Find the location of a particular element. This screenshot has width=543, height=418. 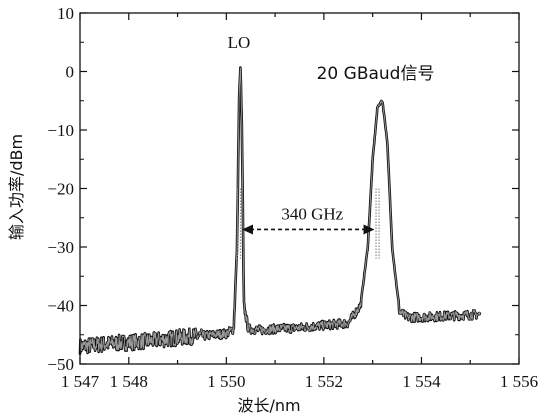

x-tick-label: 1 547 is located at coordinates (80, 381).